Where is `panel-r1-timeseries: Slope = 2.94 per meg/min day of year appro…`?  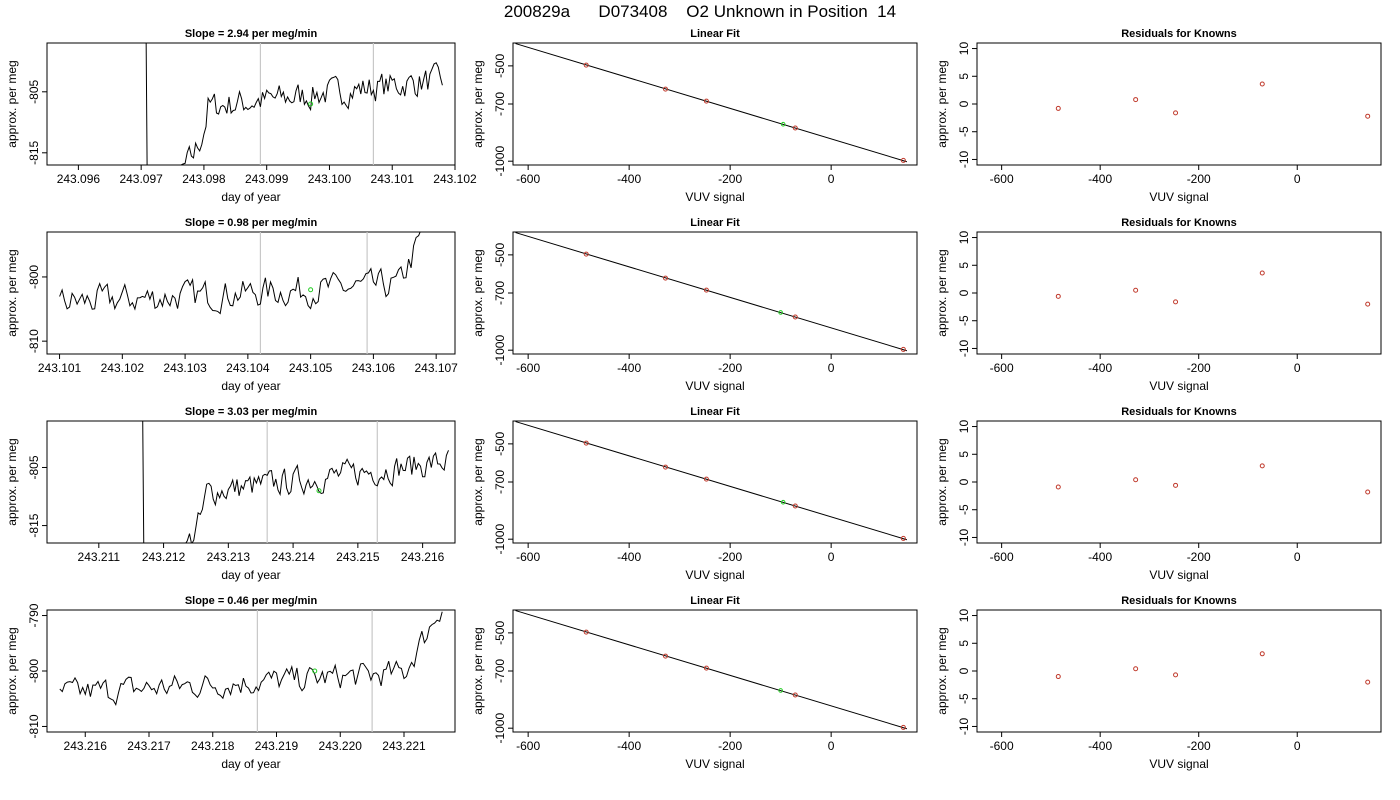 panel-r1-timeseries: Slope = 2.94 per meg/min day of year appro… is located at coordinates (241, 116).